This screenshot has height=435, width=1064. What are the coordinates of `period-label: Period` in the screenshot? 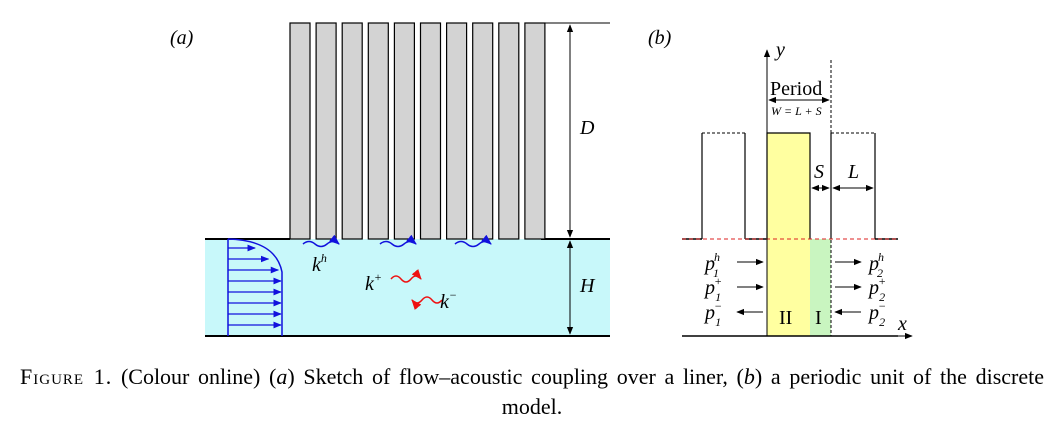 It's located at (796, 89).